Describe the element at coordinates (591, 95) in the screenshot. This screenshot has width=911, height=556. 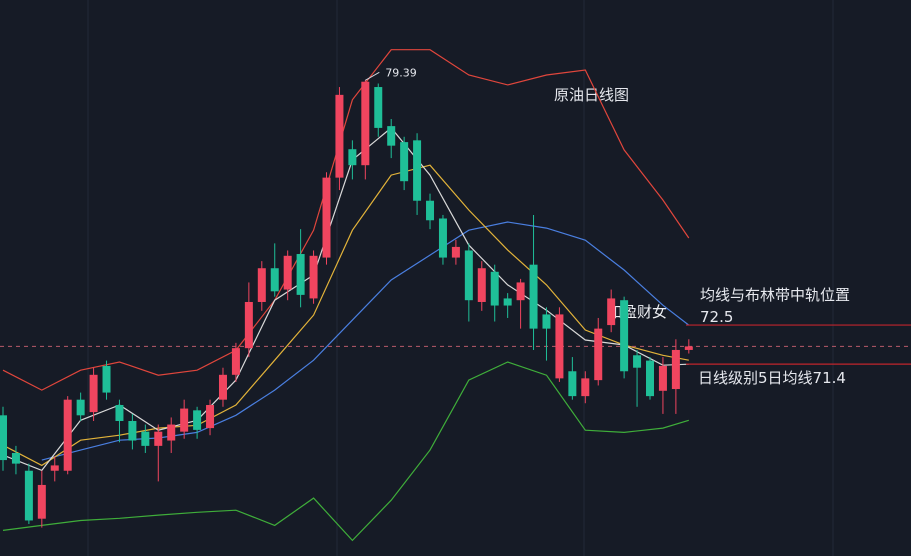
I see `chart-title: 原油日线图` at that location.